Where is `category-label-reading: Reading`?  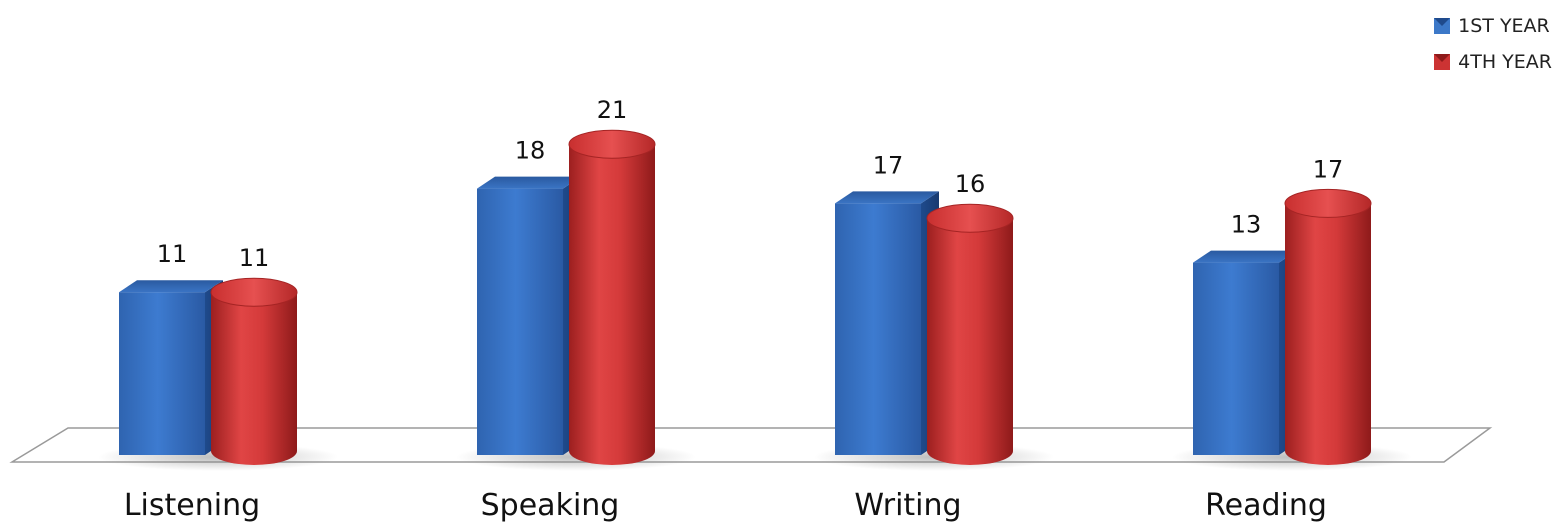 category-label-reading: Reading is located at coordinates (1266, 505).